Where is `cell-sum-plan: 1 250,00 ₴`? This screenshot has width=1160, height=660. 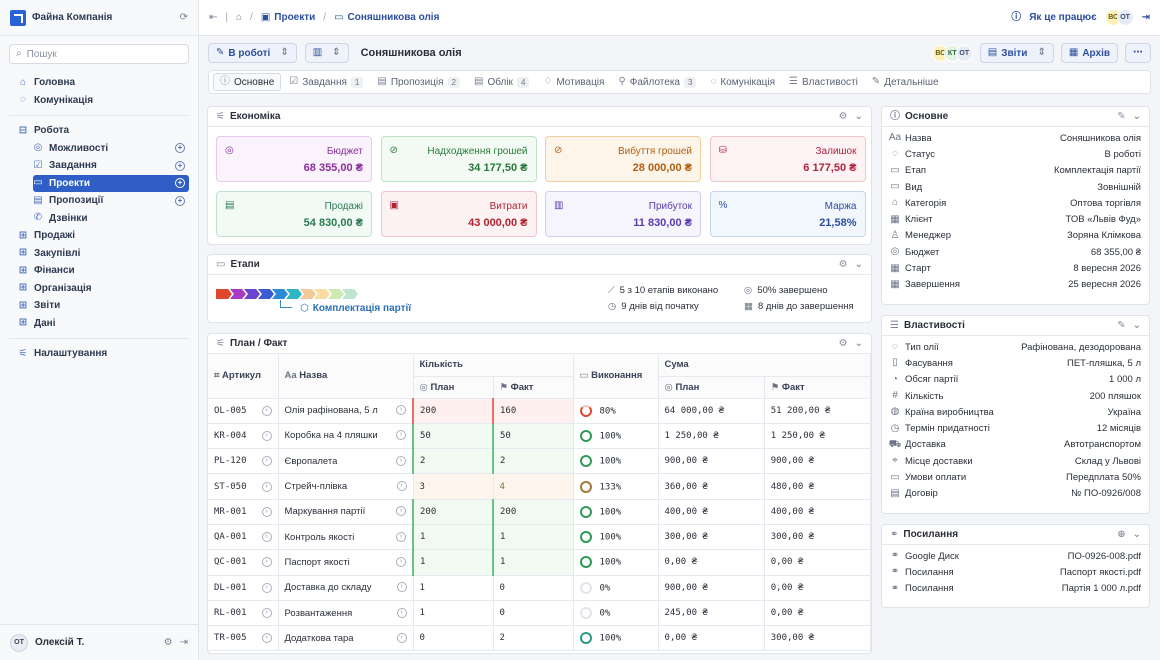
cell-sum-plan: 1 250,00 ₴ is located at coordinates (711, 436).